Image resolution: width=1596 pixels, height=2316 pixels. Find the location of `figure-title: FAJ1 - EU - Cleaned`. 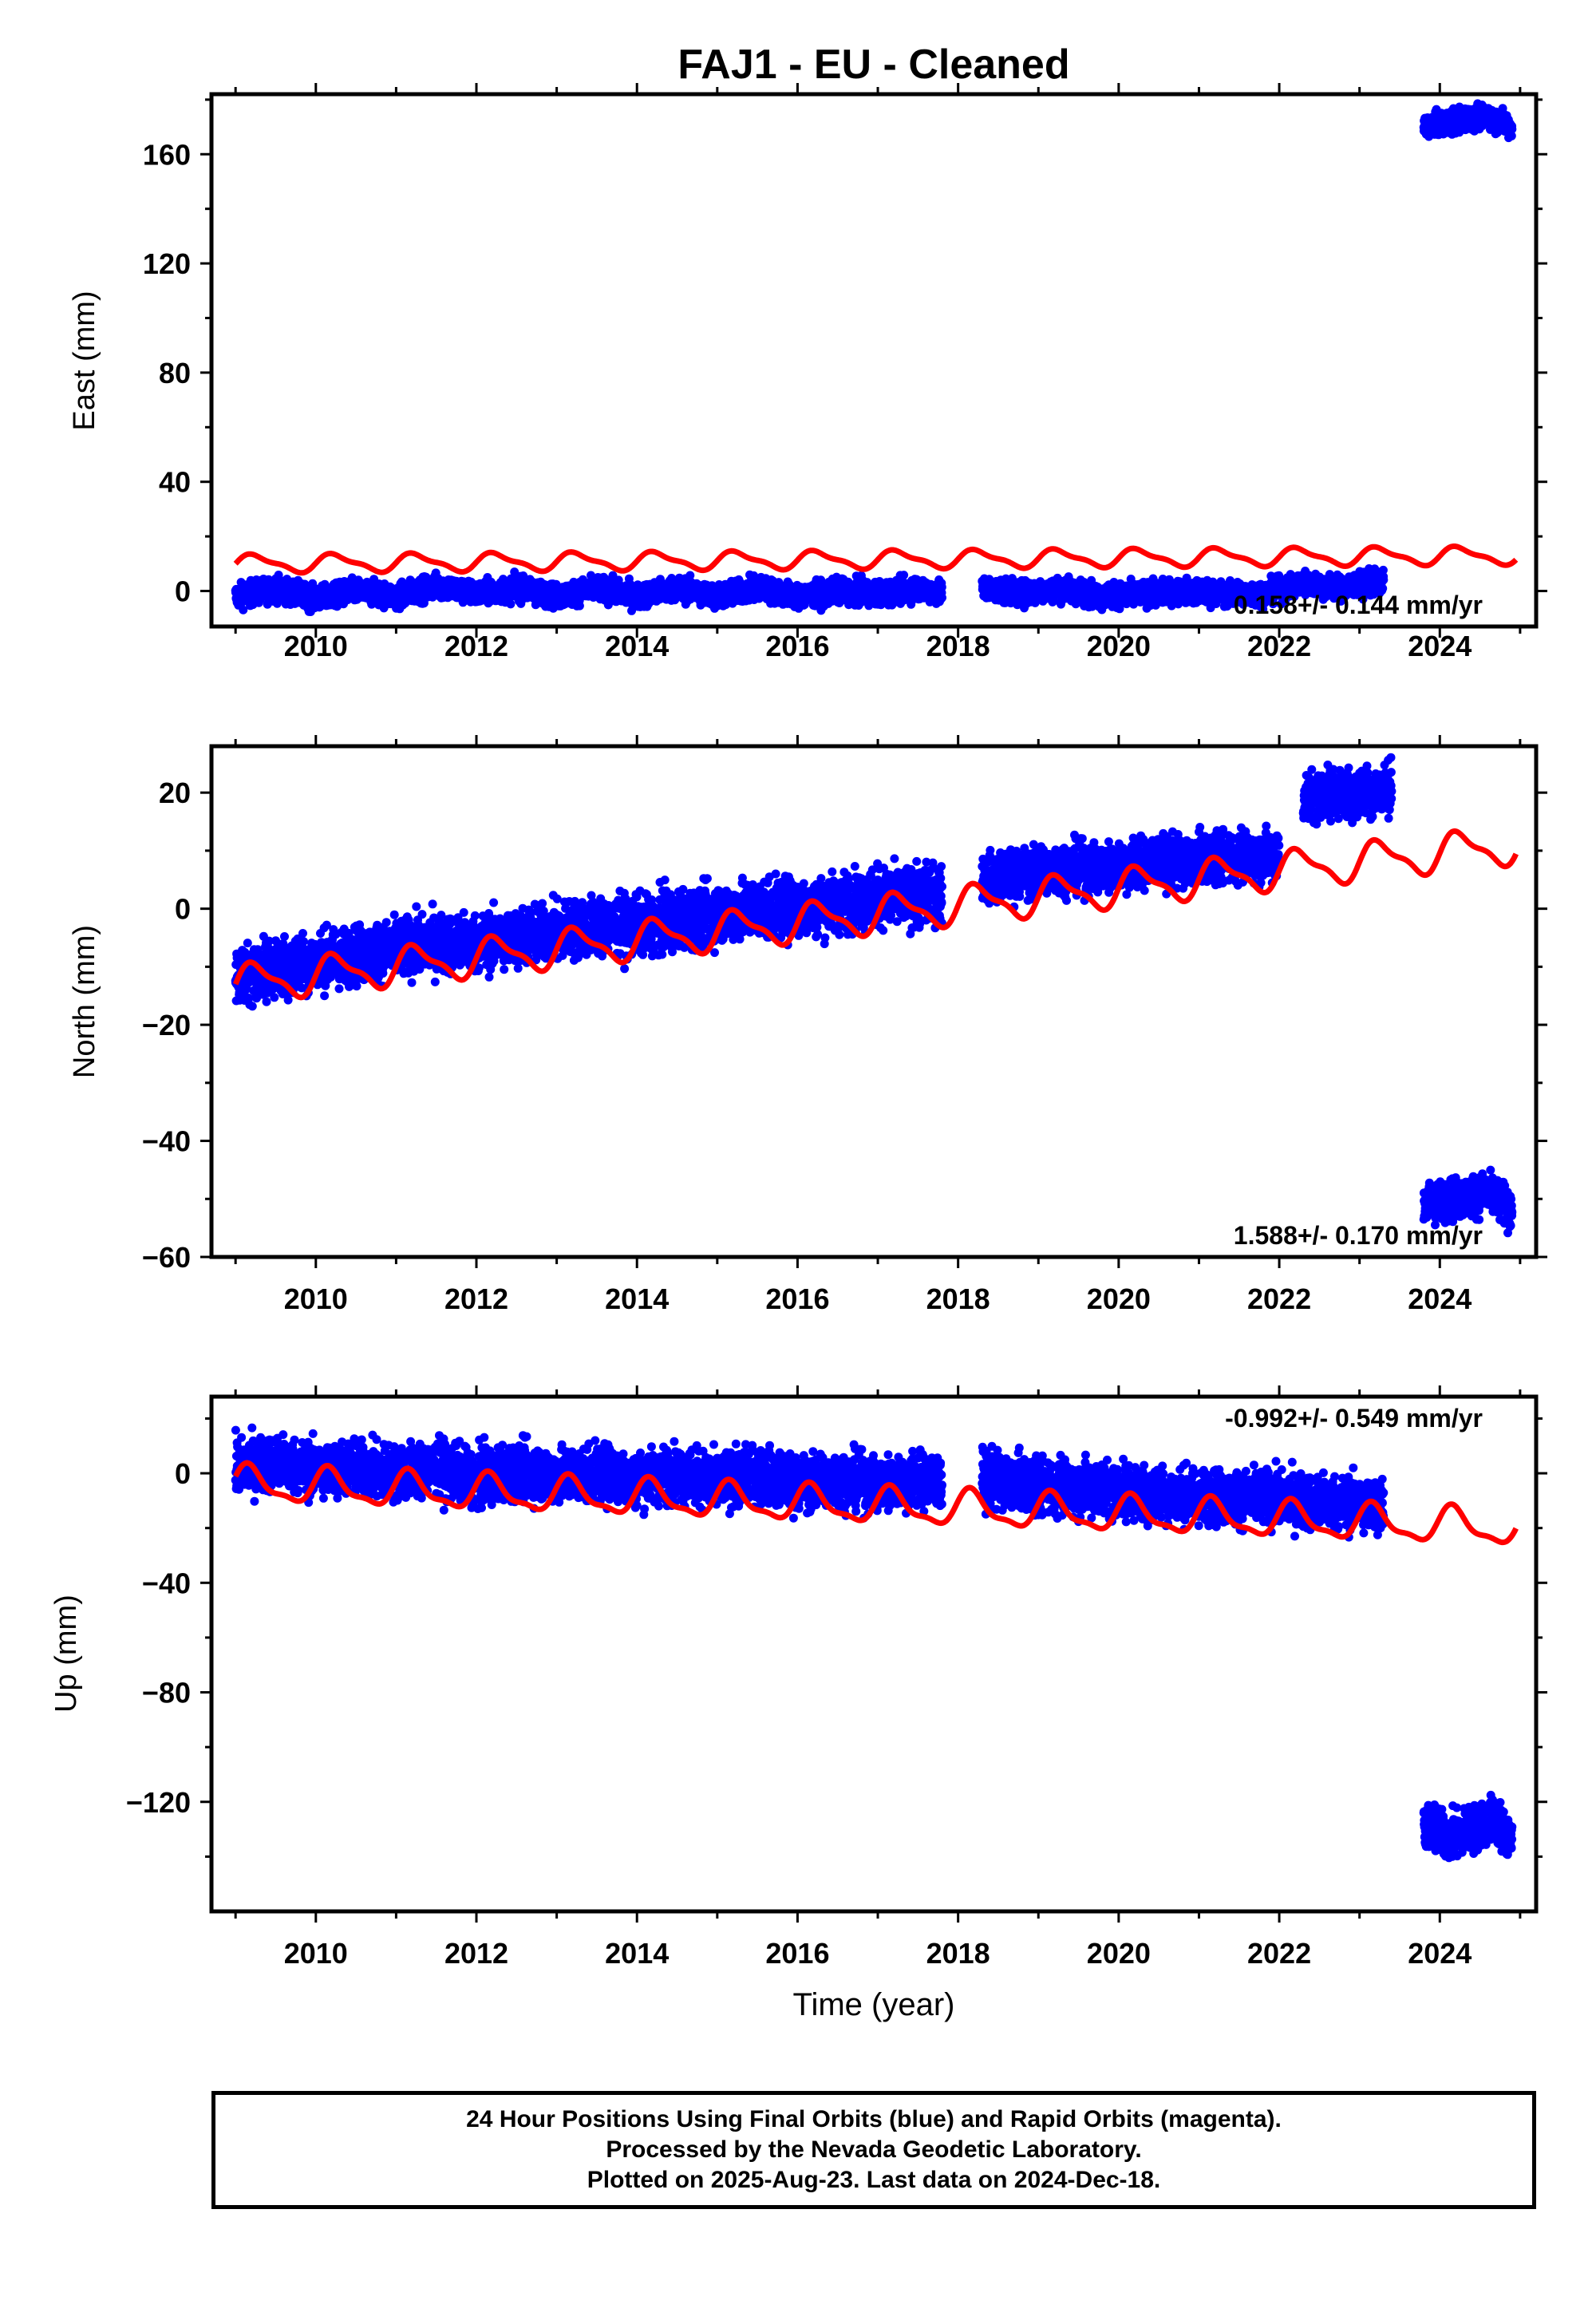

figure-title: FAJ1 - EU - Cleaned is located at coordinates (873, 64).